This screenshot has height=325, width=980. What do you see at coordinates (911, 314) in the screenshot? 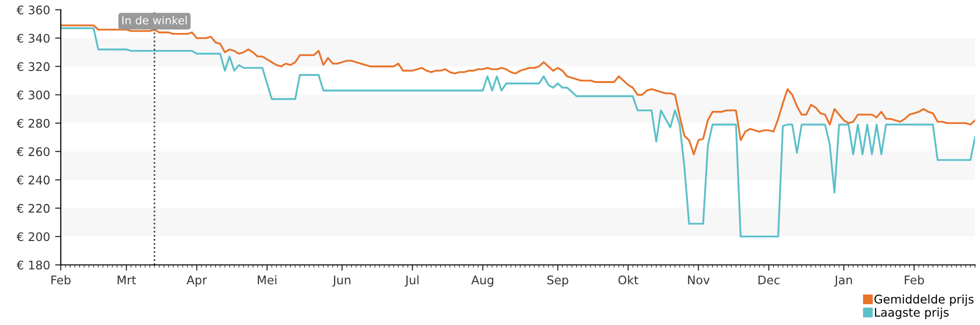
I see `legend-label: Laagste prijs` at bounding box center [911, 314].